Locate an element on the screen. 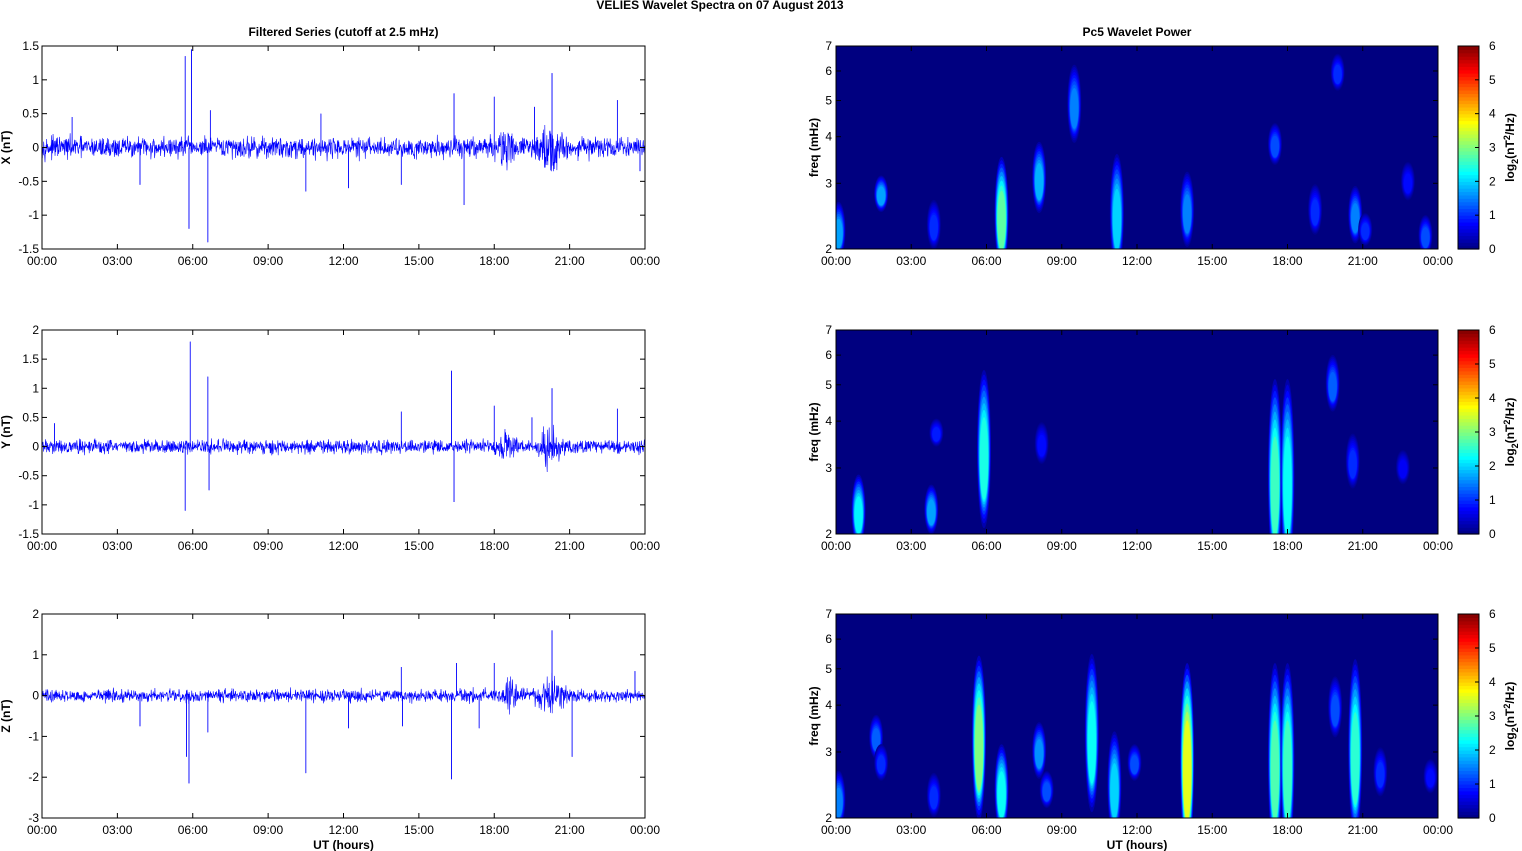 The height and width of the screenshot is (851, 1522). colorbar-tick-label: 1 is located at coordinates (1492, 500).